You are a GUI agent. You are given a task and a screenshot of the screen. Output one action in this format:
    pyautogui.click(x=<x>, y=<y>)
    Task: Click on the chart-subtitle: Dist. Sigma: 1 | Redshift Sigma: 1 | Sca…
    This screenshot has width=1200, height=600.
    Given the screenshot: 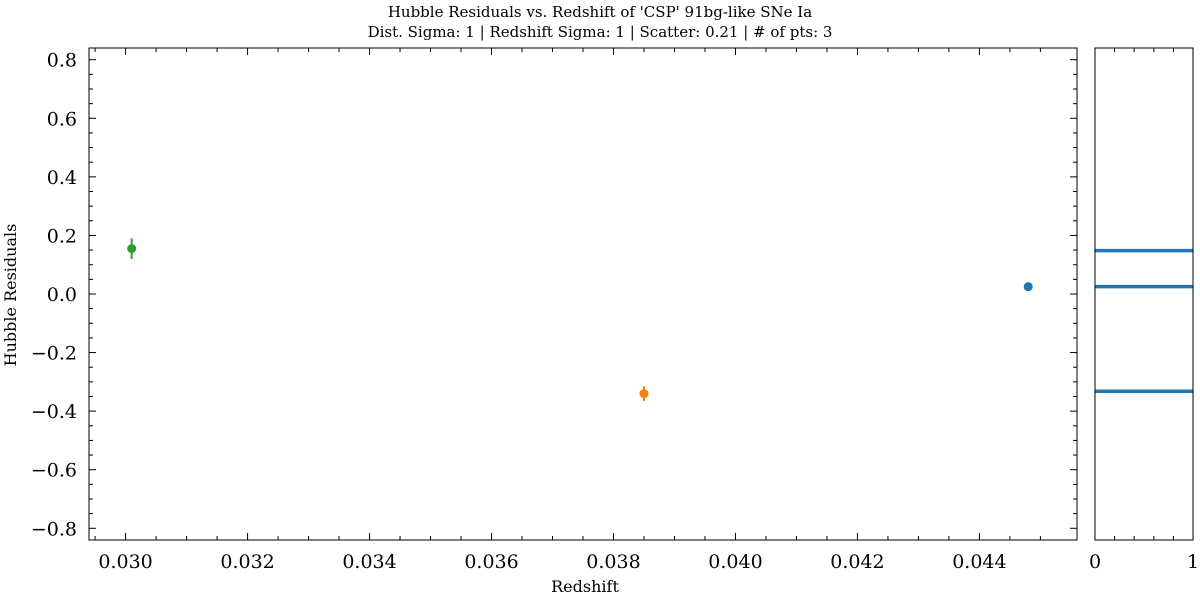 What is the action you would take?
    pyautogui.click(x=600, y=32)
    